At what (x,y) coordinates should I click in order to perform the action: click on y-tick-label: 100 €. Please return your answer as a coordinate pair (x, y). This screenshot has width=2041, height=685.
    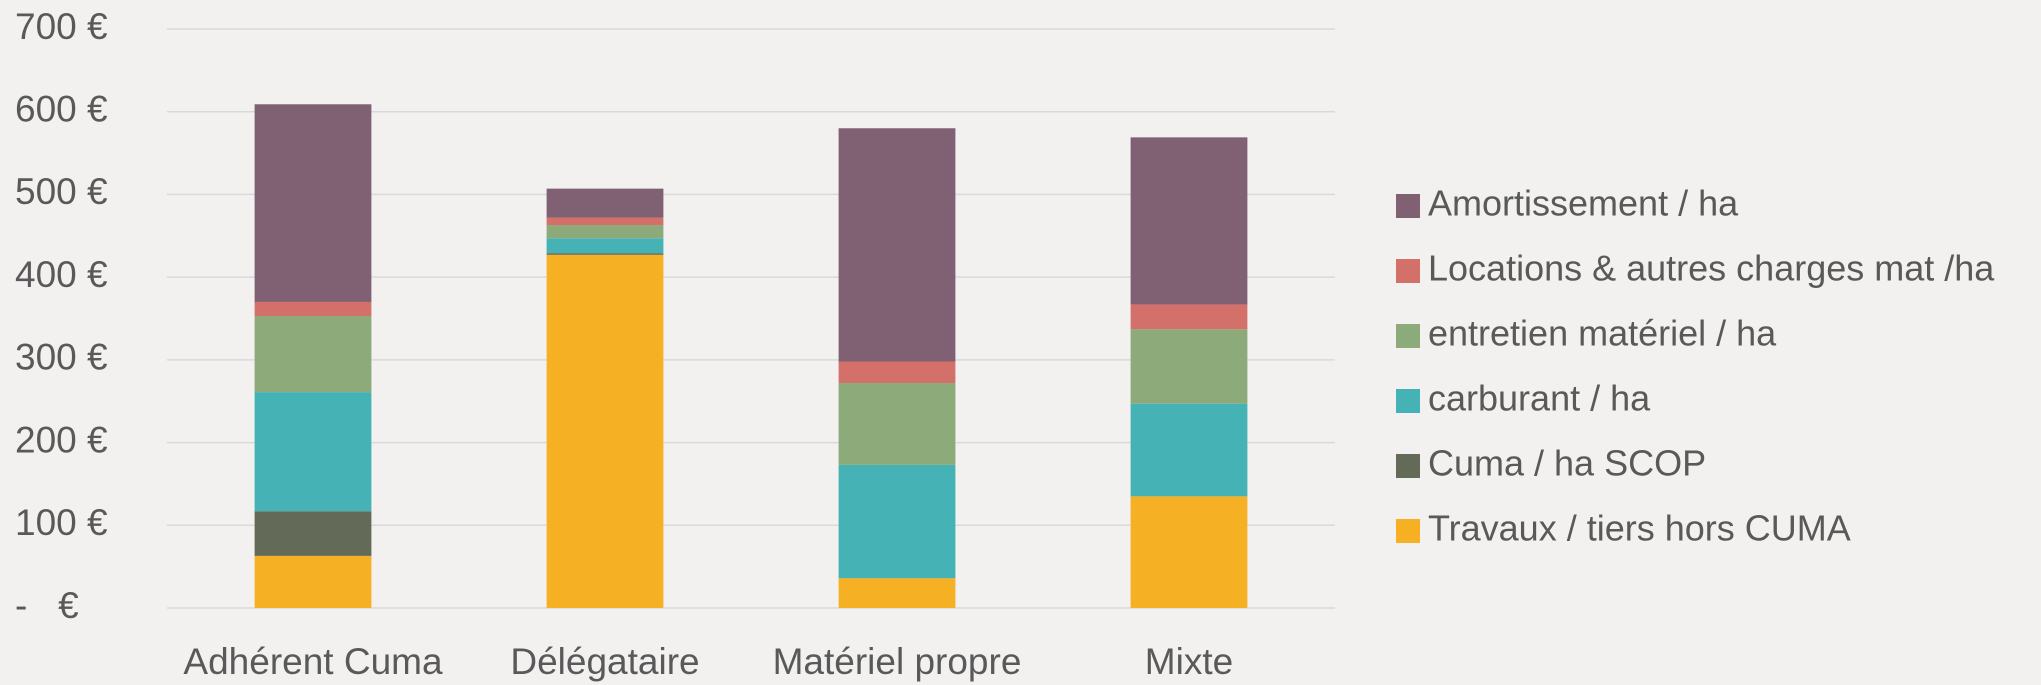
    Looking at the image, I should click on (61, 522).